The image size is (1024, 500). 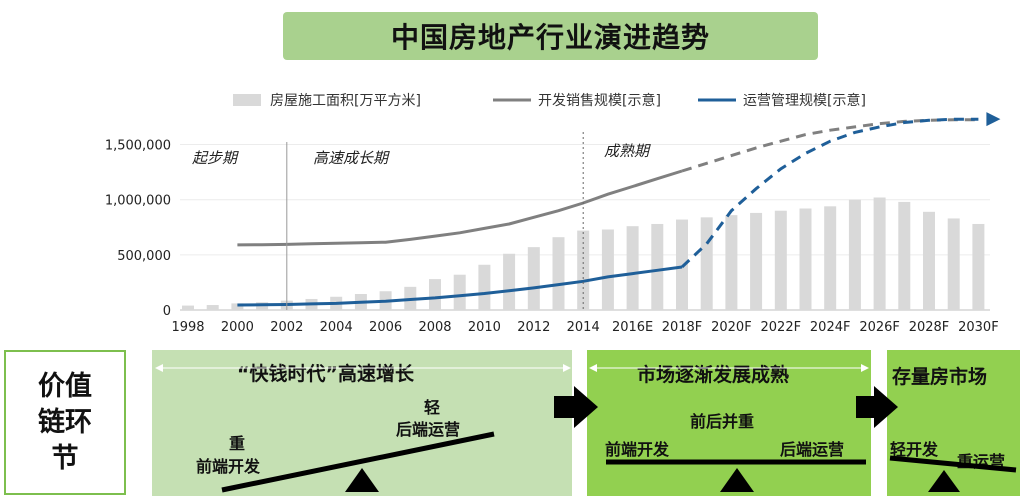 What do you see at coordinates (713, 375) in the screenshot?
I see `phase2-title: 市场逐渐发展成熟` at bounding box center [713, 375].